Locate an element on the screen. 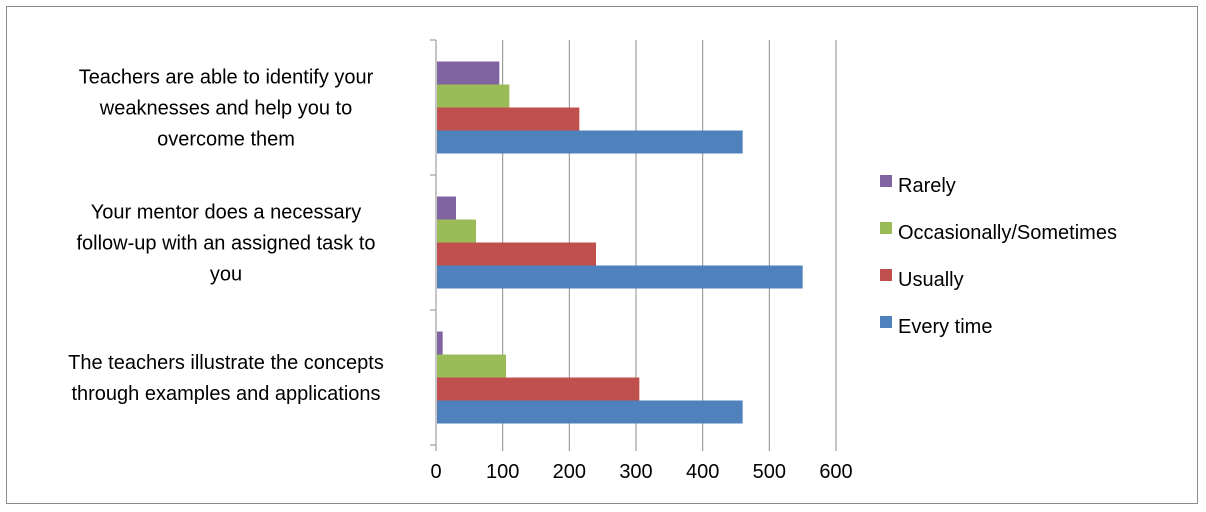  legend-swatch-rarely is located at coordinates (886, 181).